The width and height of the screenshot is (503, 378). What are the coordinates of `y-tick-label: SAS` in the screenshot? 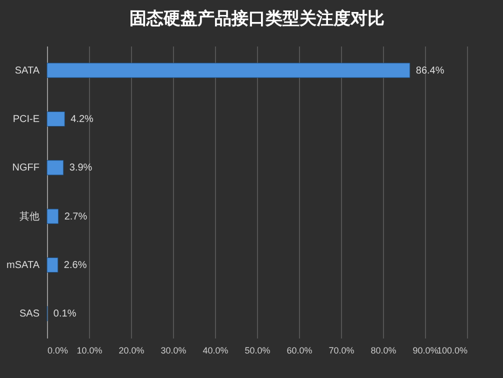 It's located at (29, 314).